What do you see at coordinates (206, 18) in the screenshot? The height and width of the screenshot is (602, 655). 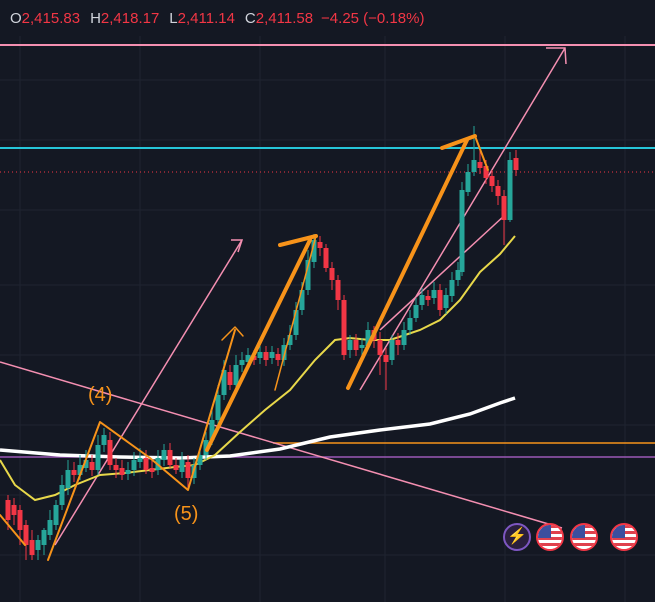 I see `low-value: 2,411.14` at bounding box center [206, 18].